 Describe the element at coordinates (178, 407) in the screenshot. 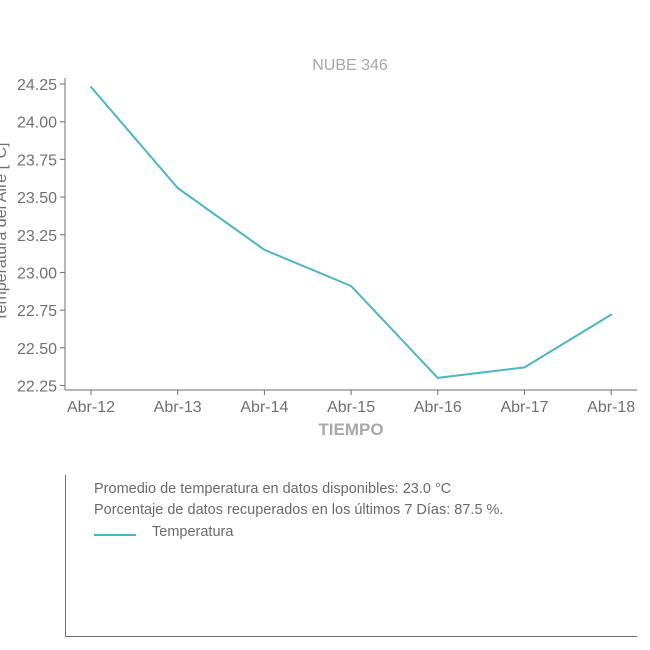

I see `x-tick-label: Abr-13` at that location.